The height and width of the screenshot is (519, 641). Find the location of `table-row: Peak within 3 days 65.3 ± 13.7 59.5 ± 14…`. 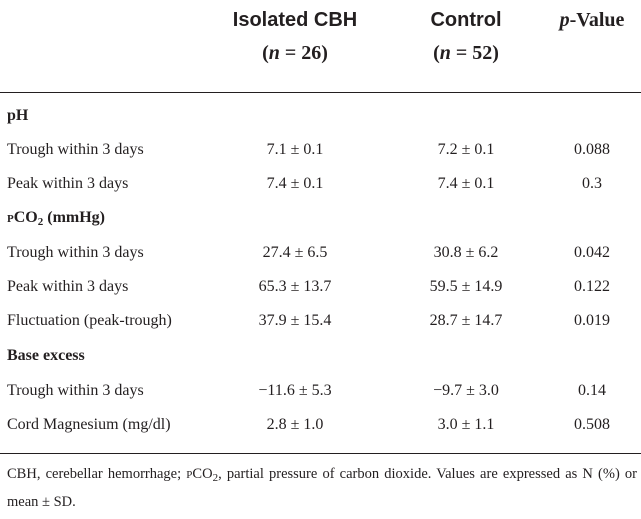

table-row: Peak within 3 days 65.3 ± 13.7 59.5 ± 14… is located at coordinates (320, 287).